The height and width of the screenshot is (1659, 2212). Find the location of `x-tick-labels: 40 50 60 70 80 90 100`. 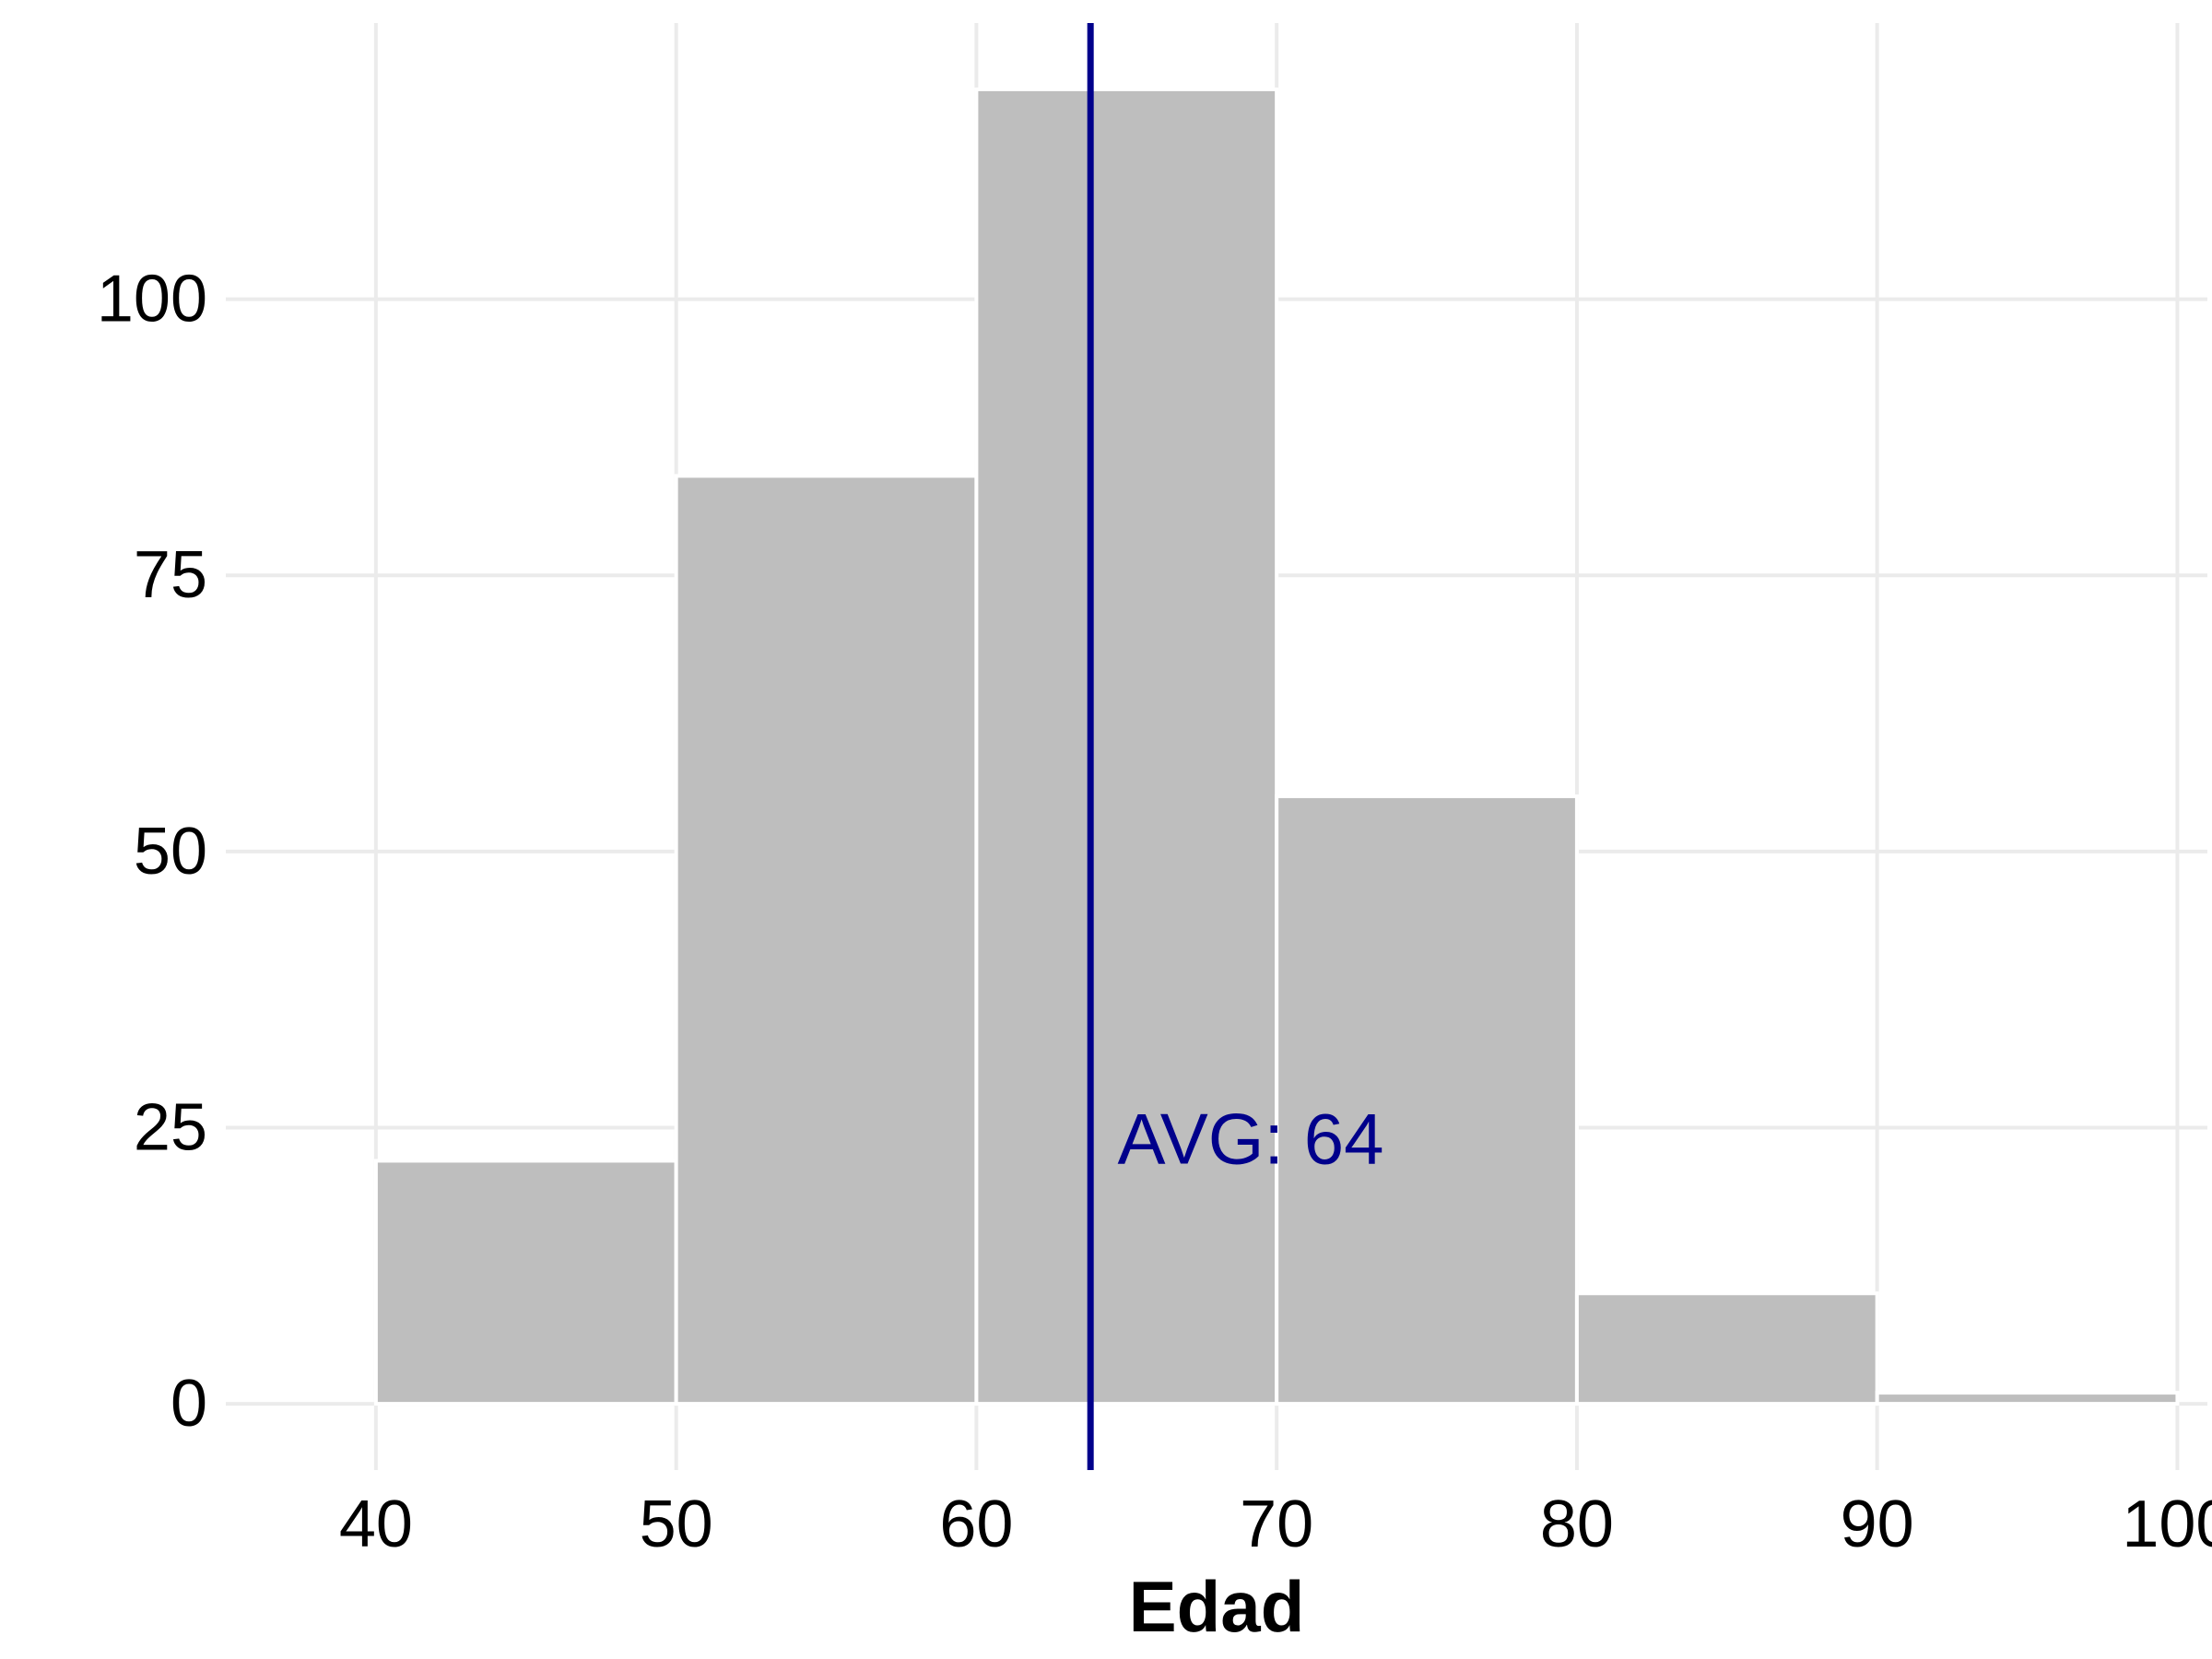

x-tick-labels: 40 50 60 70 80 90 100 is located at coordinates (1275, 1524).